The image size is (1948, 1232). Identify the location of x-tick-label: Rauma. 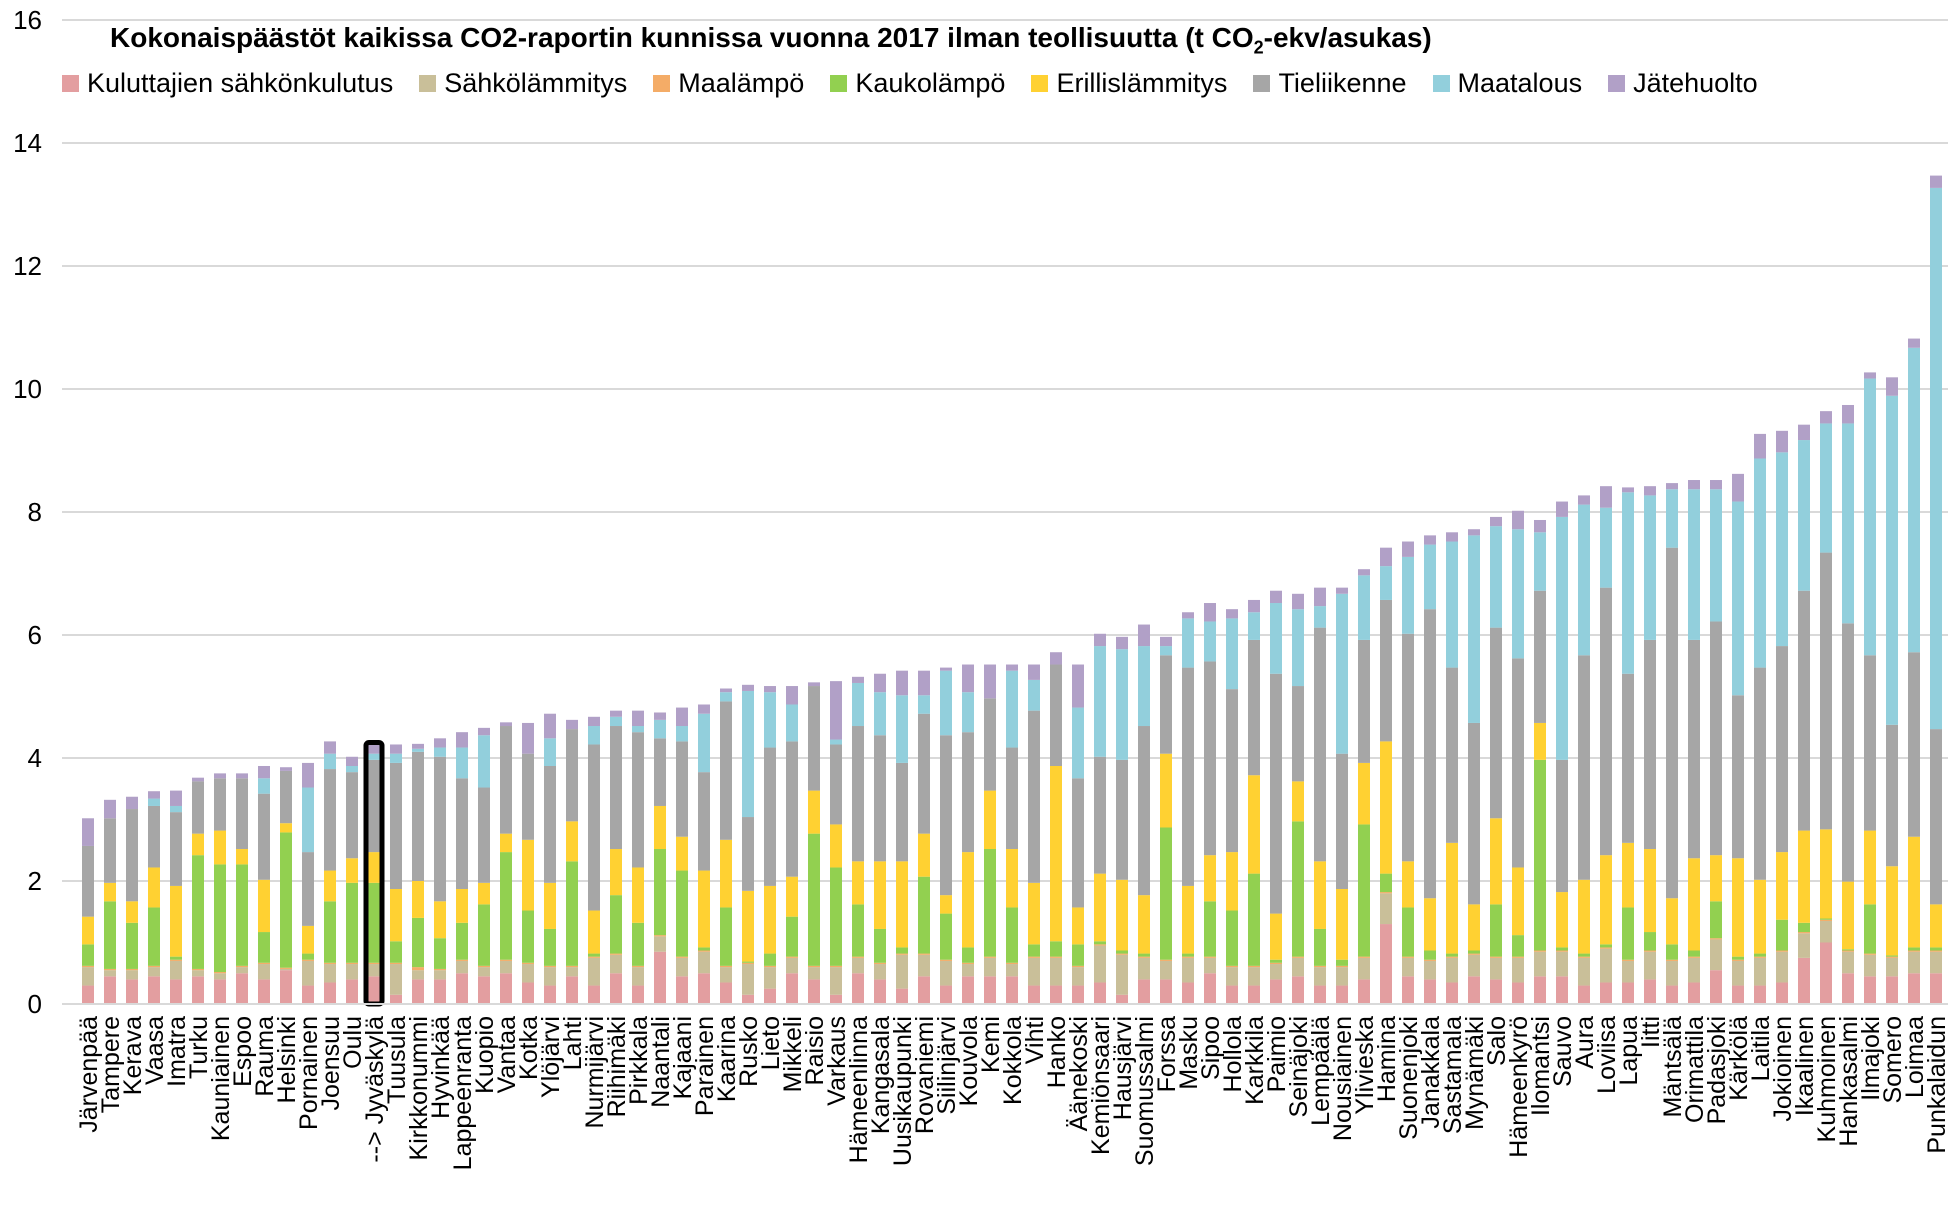
(265, 1056).